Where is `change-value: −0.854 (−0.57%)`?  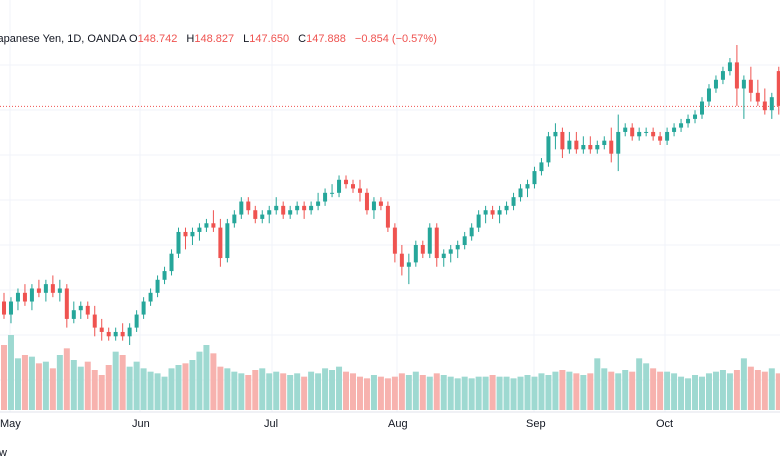
change-value: −0.854 (−0.57%) is located at coordinates (395, 39).